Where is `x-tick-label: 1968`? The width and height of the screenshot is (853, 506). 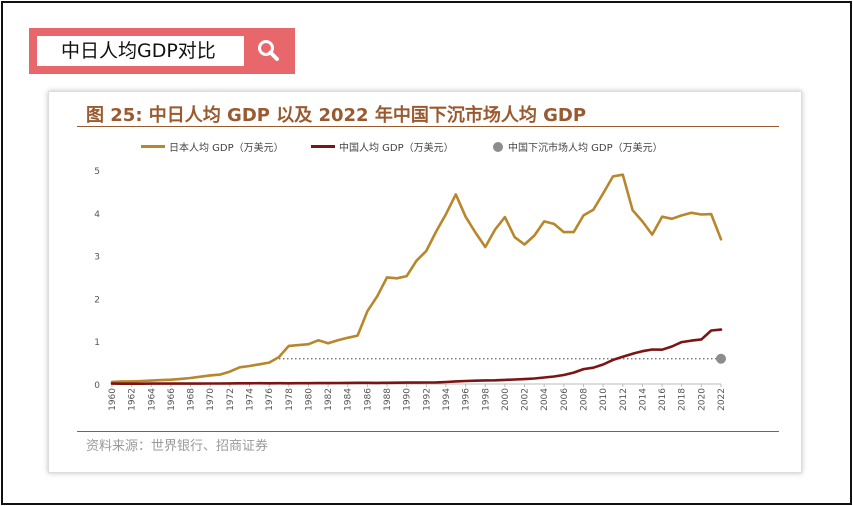
x-tick-label: 1968 is located at coordinates (192, 399).